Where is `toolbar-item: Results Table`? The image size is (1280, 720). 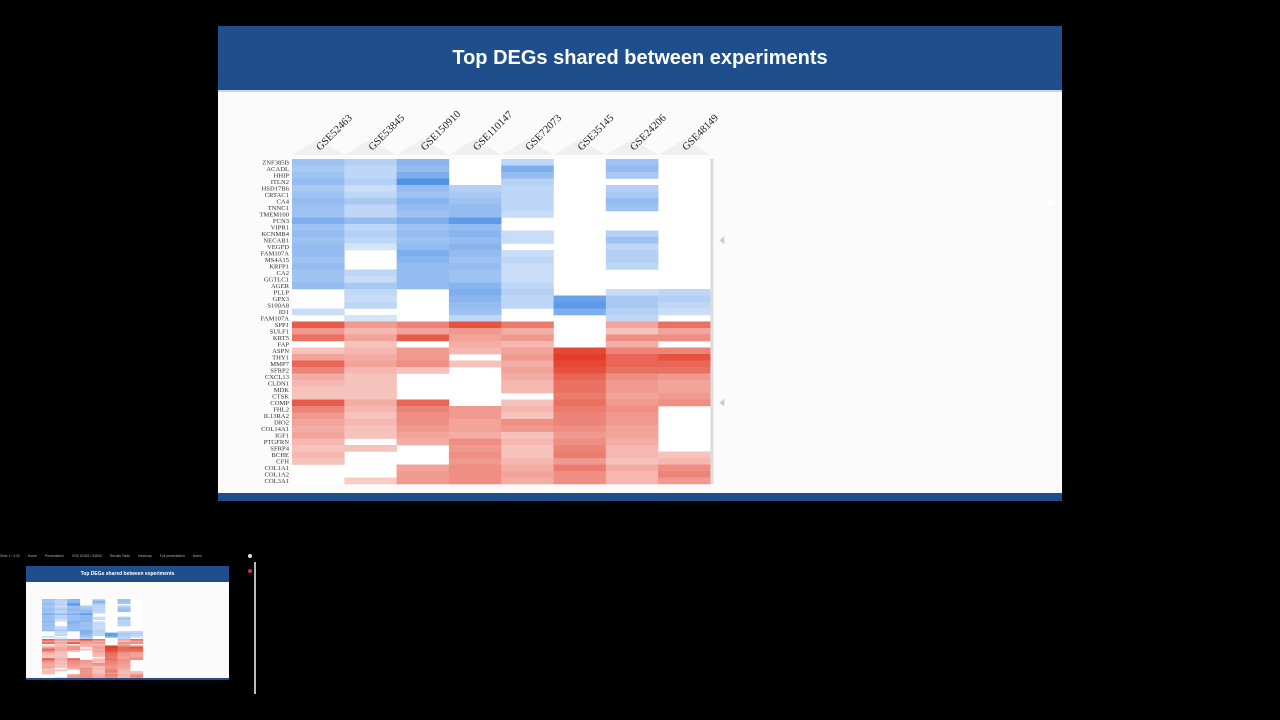 toolbar-item: Results Table is located at coordinates (119, 556).